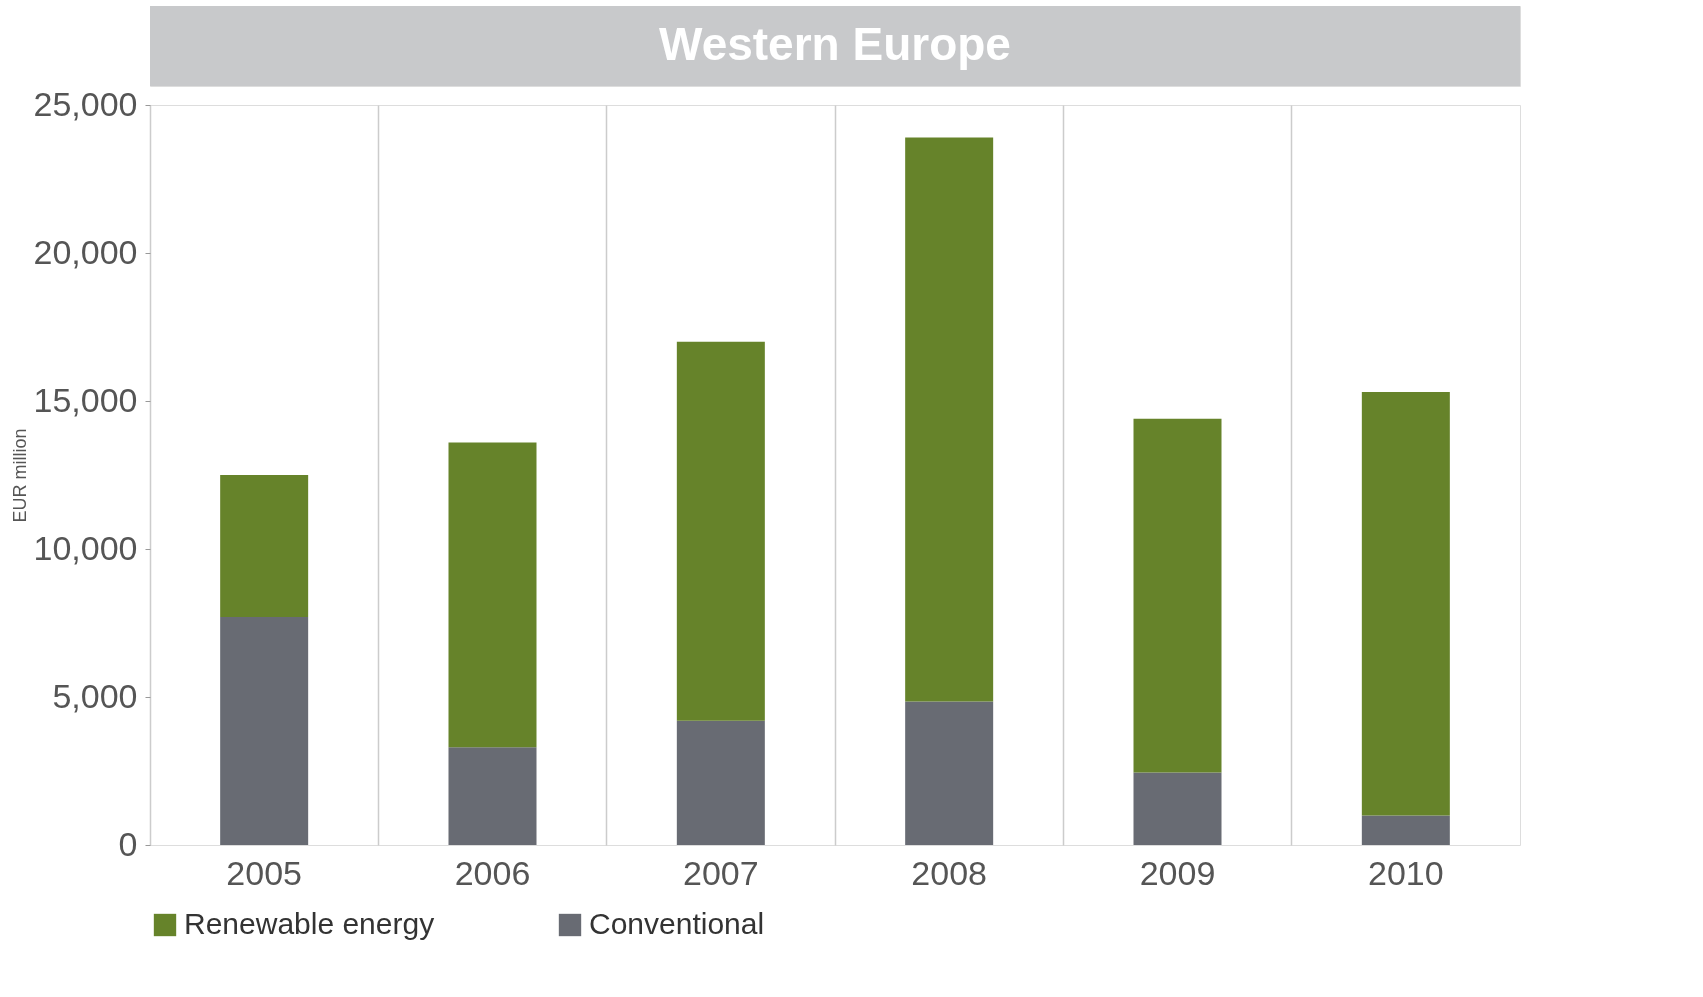 The height and width of the screenshot is (997, 1703). I want to click on y-tick-label: 20,000, so click(85, 251).